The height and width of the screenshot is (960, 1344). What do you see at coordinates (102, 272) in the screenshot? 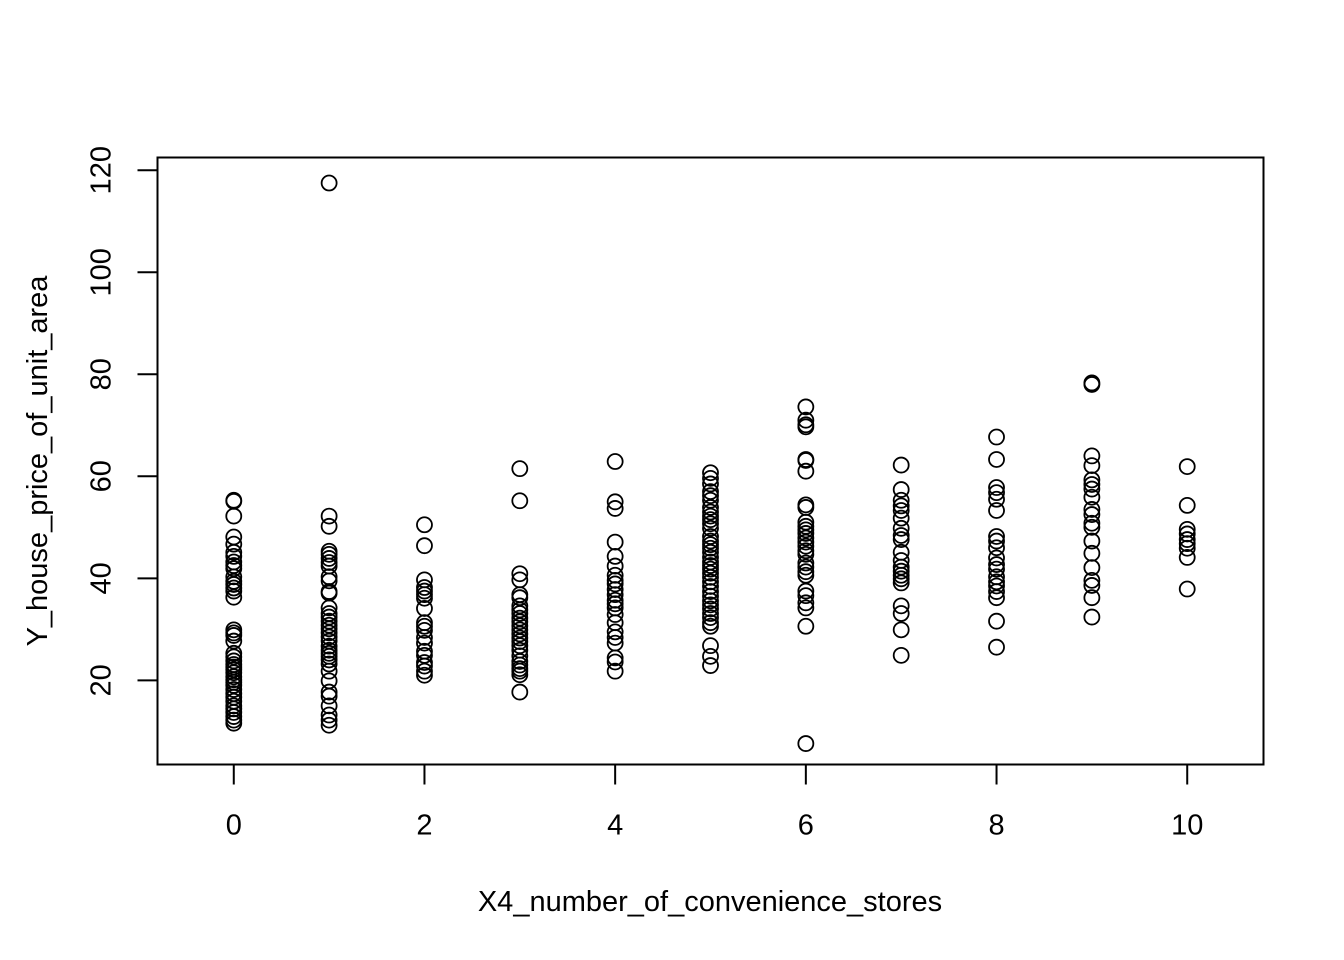
I see `y-tick-label: 100` at bounding box center [102, 272].